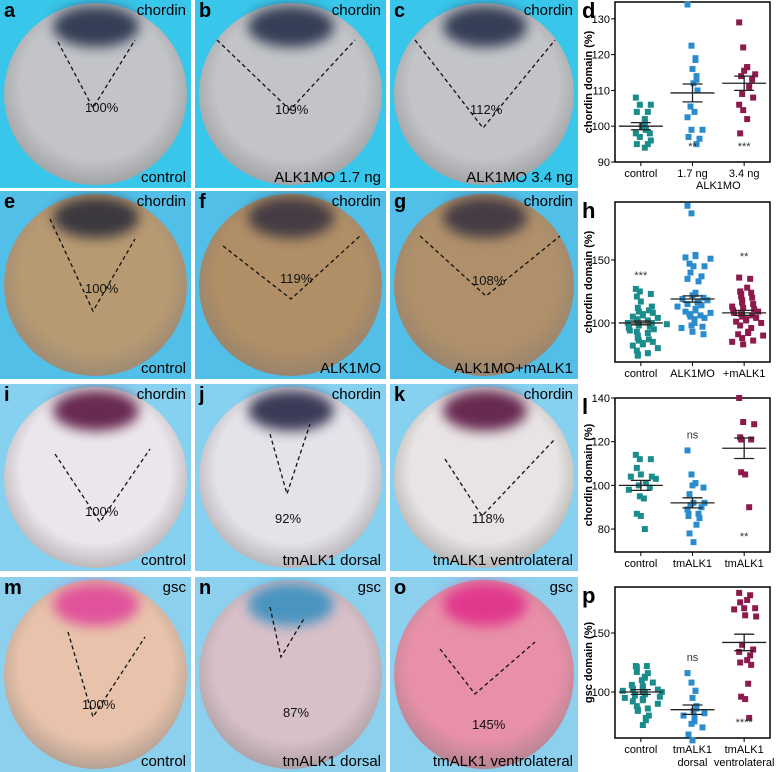  What do you see at coordinates (502, 560) in the screenshot?
I see `condition-label: tmALK1 ventrolateral` at bounding box center [502, 560].